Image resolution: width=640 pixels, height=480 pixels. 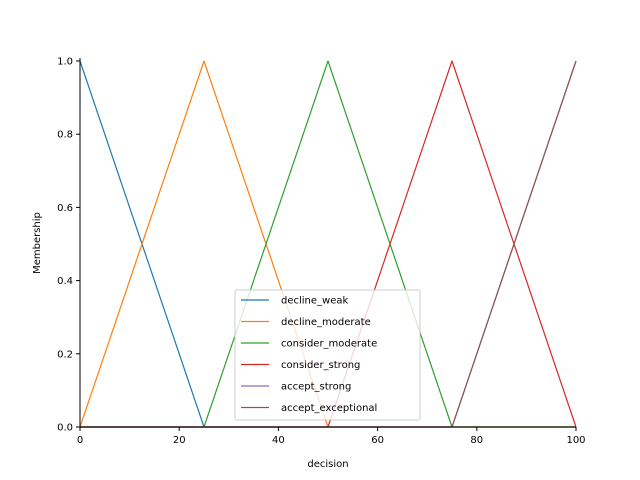 What do you see at coordinates (65, 428) in the screenshot?
I see `y-tick-label: 0.0` at bounding box center [65, 428].